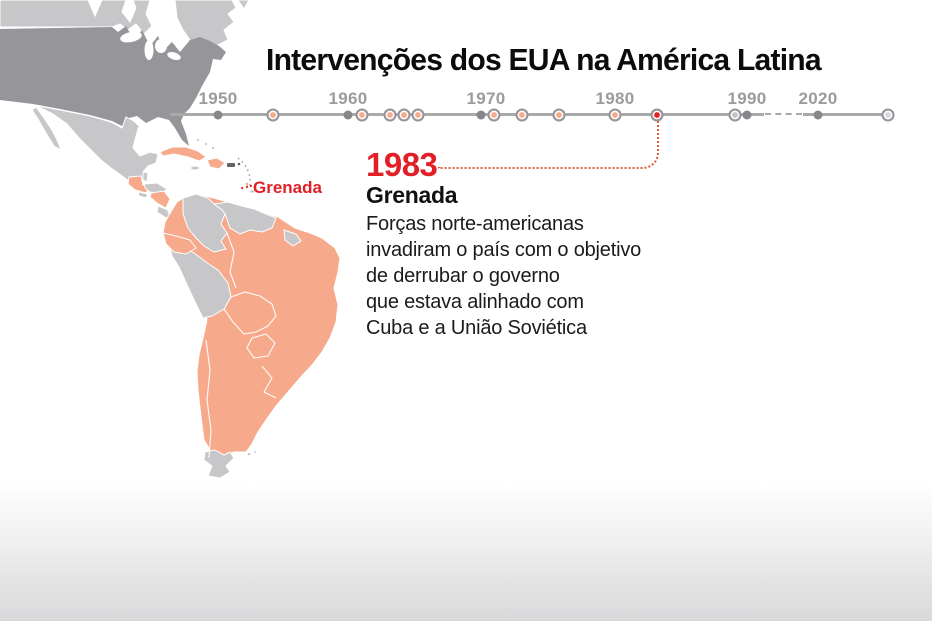  What do you see at coordinates (292, 238) in the screenshot?
I see `region-guianas-gray` at bounding box center [292, 238].